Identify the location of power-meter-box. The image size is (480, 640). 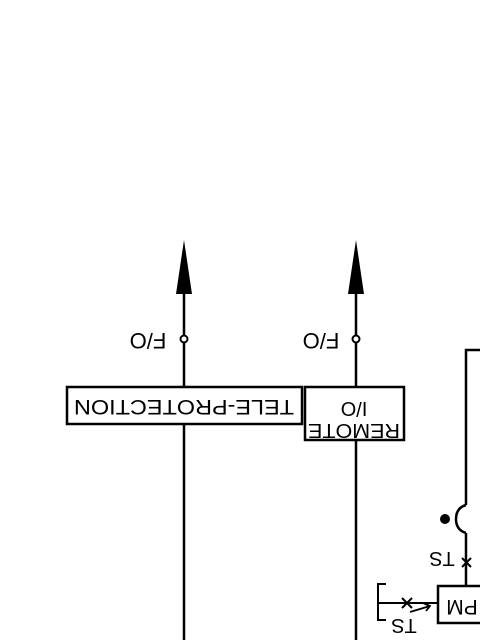
(458, 604).